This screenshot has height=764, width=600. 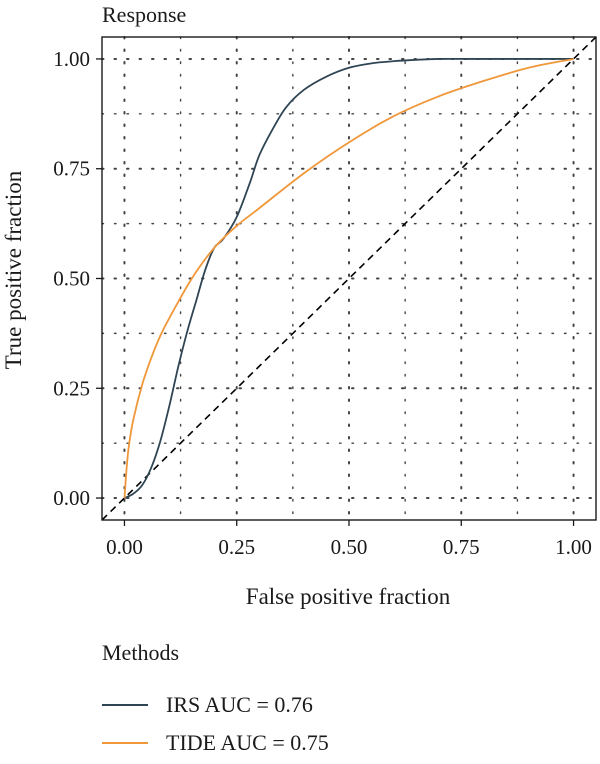 I want to click on legend-title: Methods, so click(x=140, y=652).